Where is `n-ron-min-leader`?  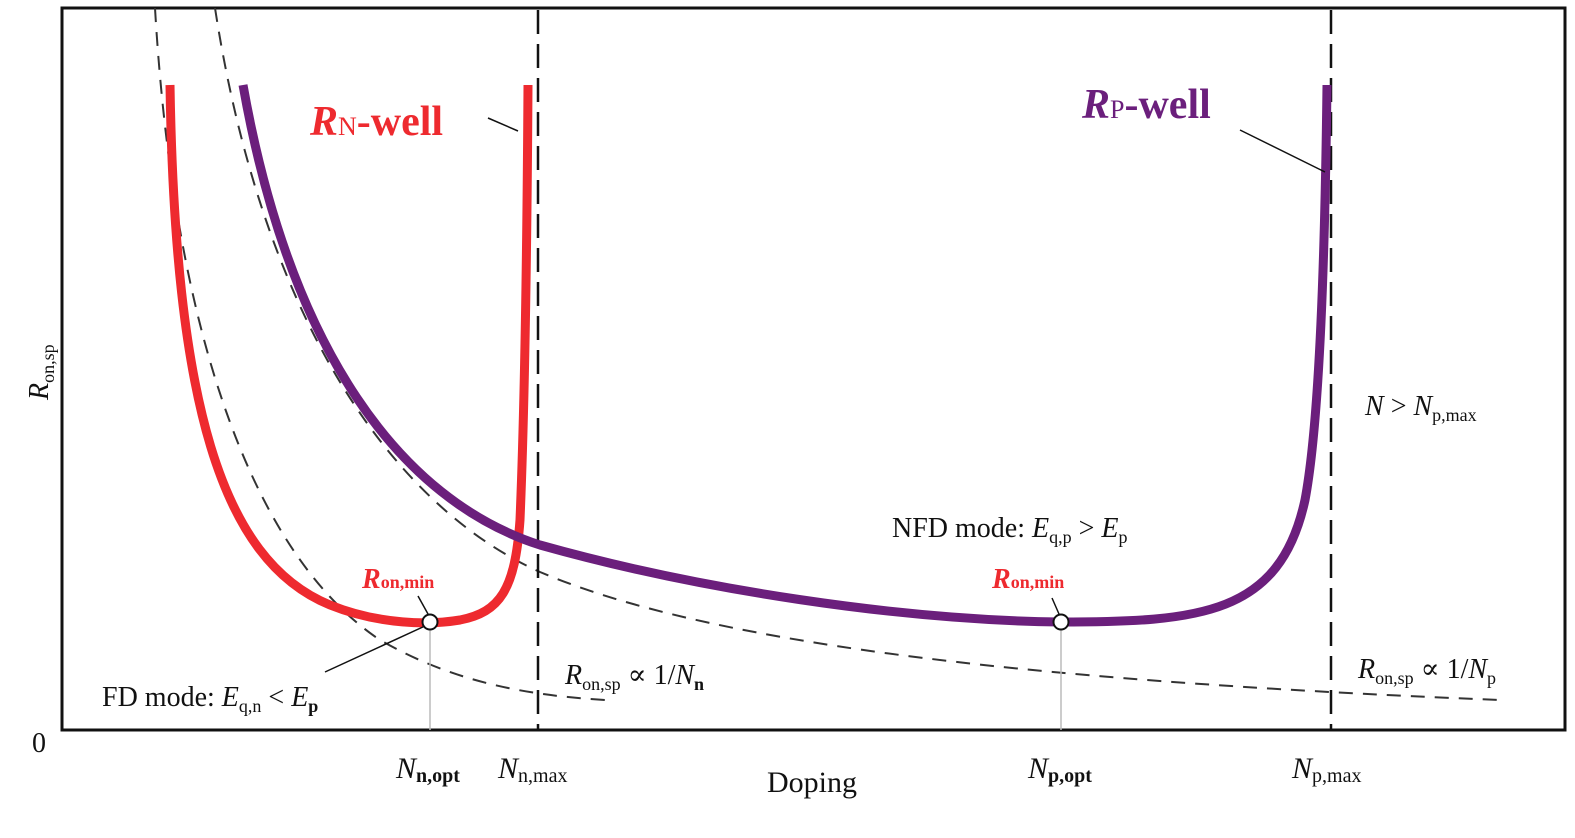 n-ron-min-leader is located at coordinates (423, 605).